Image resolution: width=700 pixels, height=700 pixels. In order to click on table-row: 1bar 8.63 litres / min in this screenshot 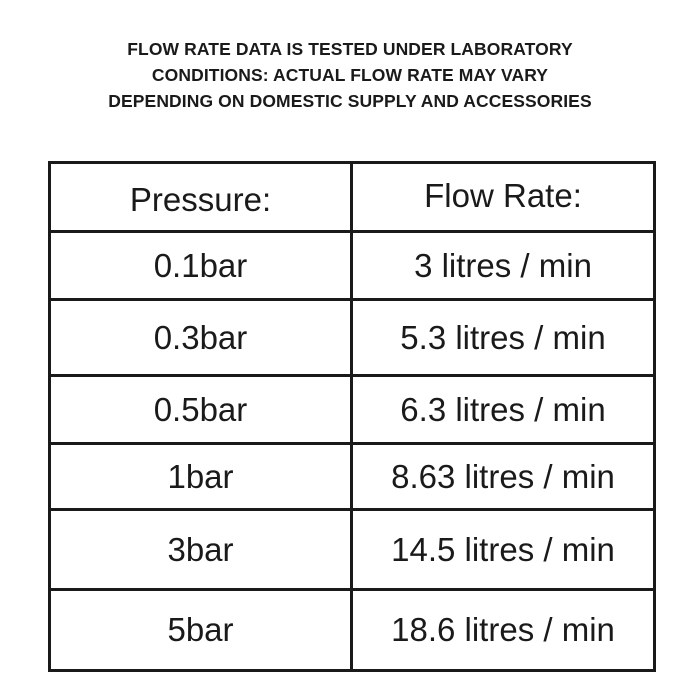, I will do `click(352, 476)`.